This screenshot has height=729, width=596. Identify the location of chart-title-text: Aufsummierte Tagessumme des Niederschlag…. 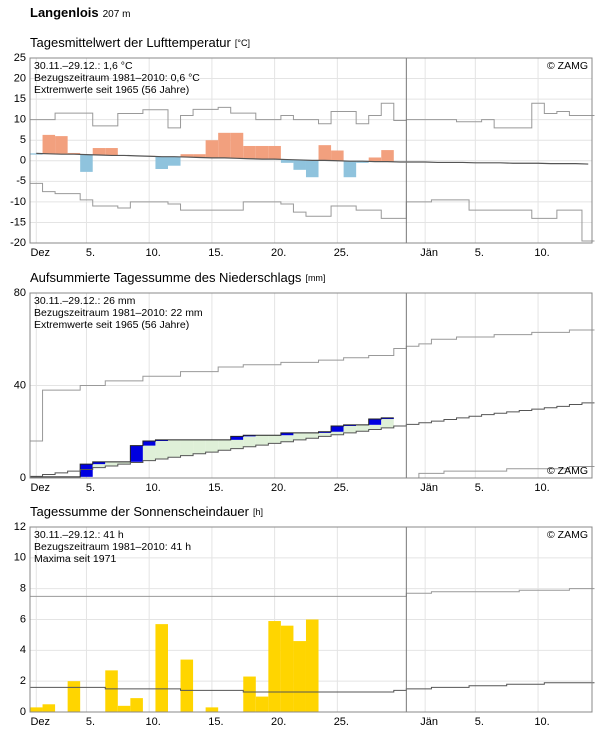
(166, 277).